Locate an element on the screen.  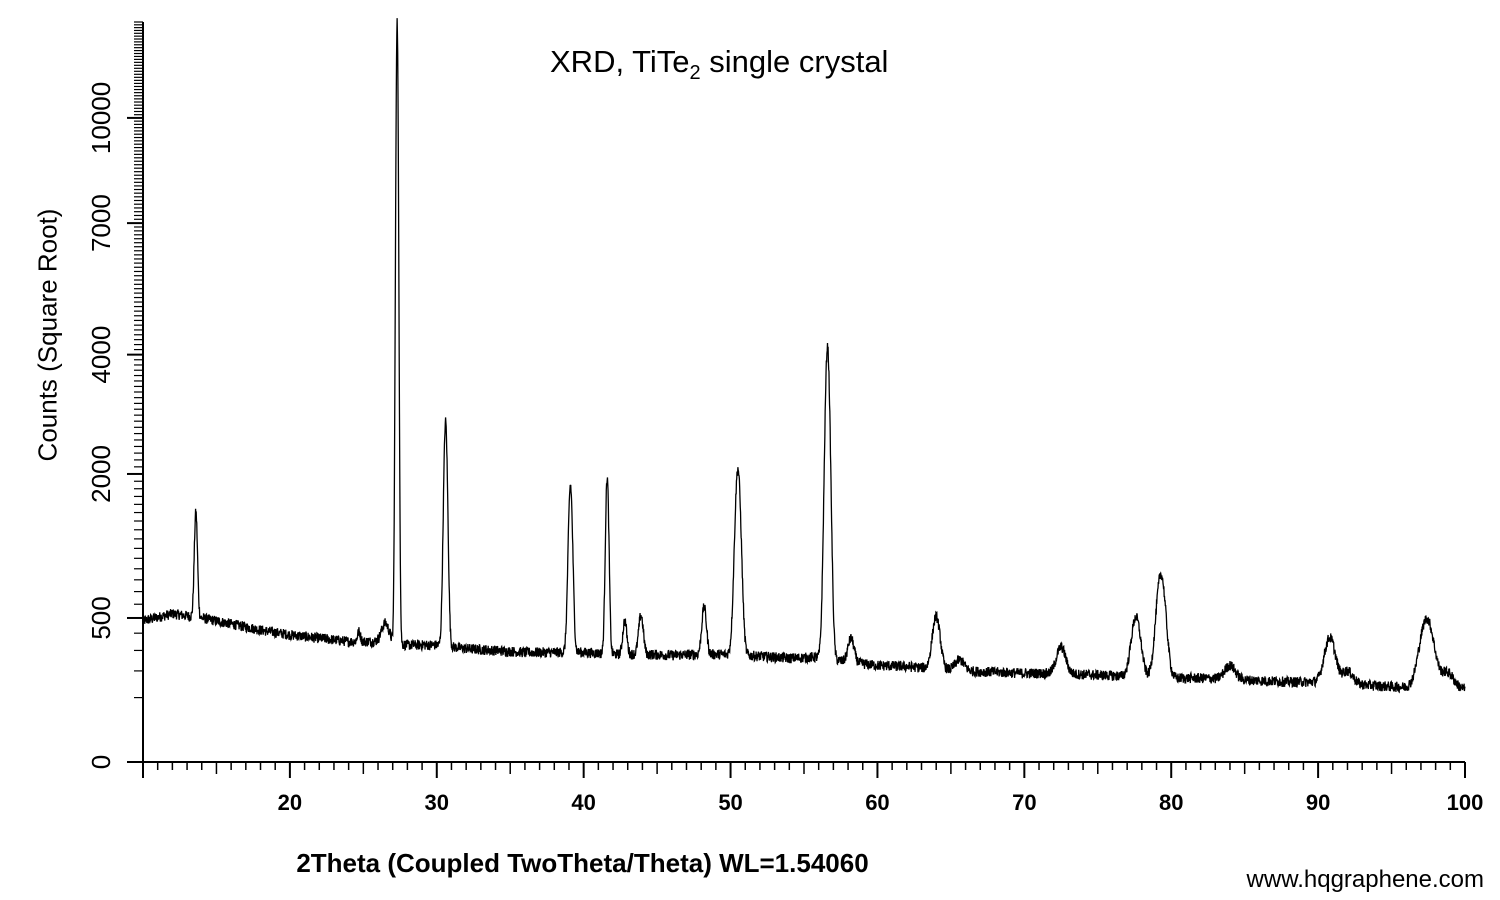
y-tick-label: 2000 is located at coordinates (101, 474).